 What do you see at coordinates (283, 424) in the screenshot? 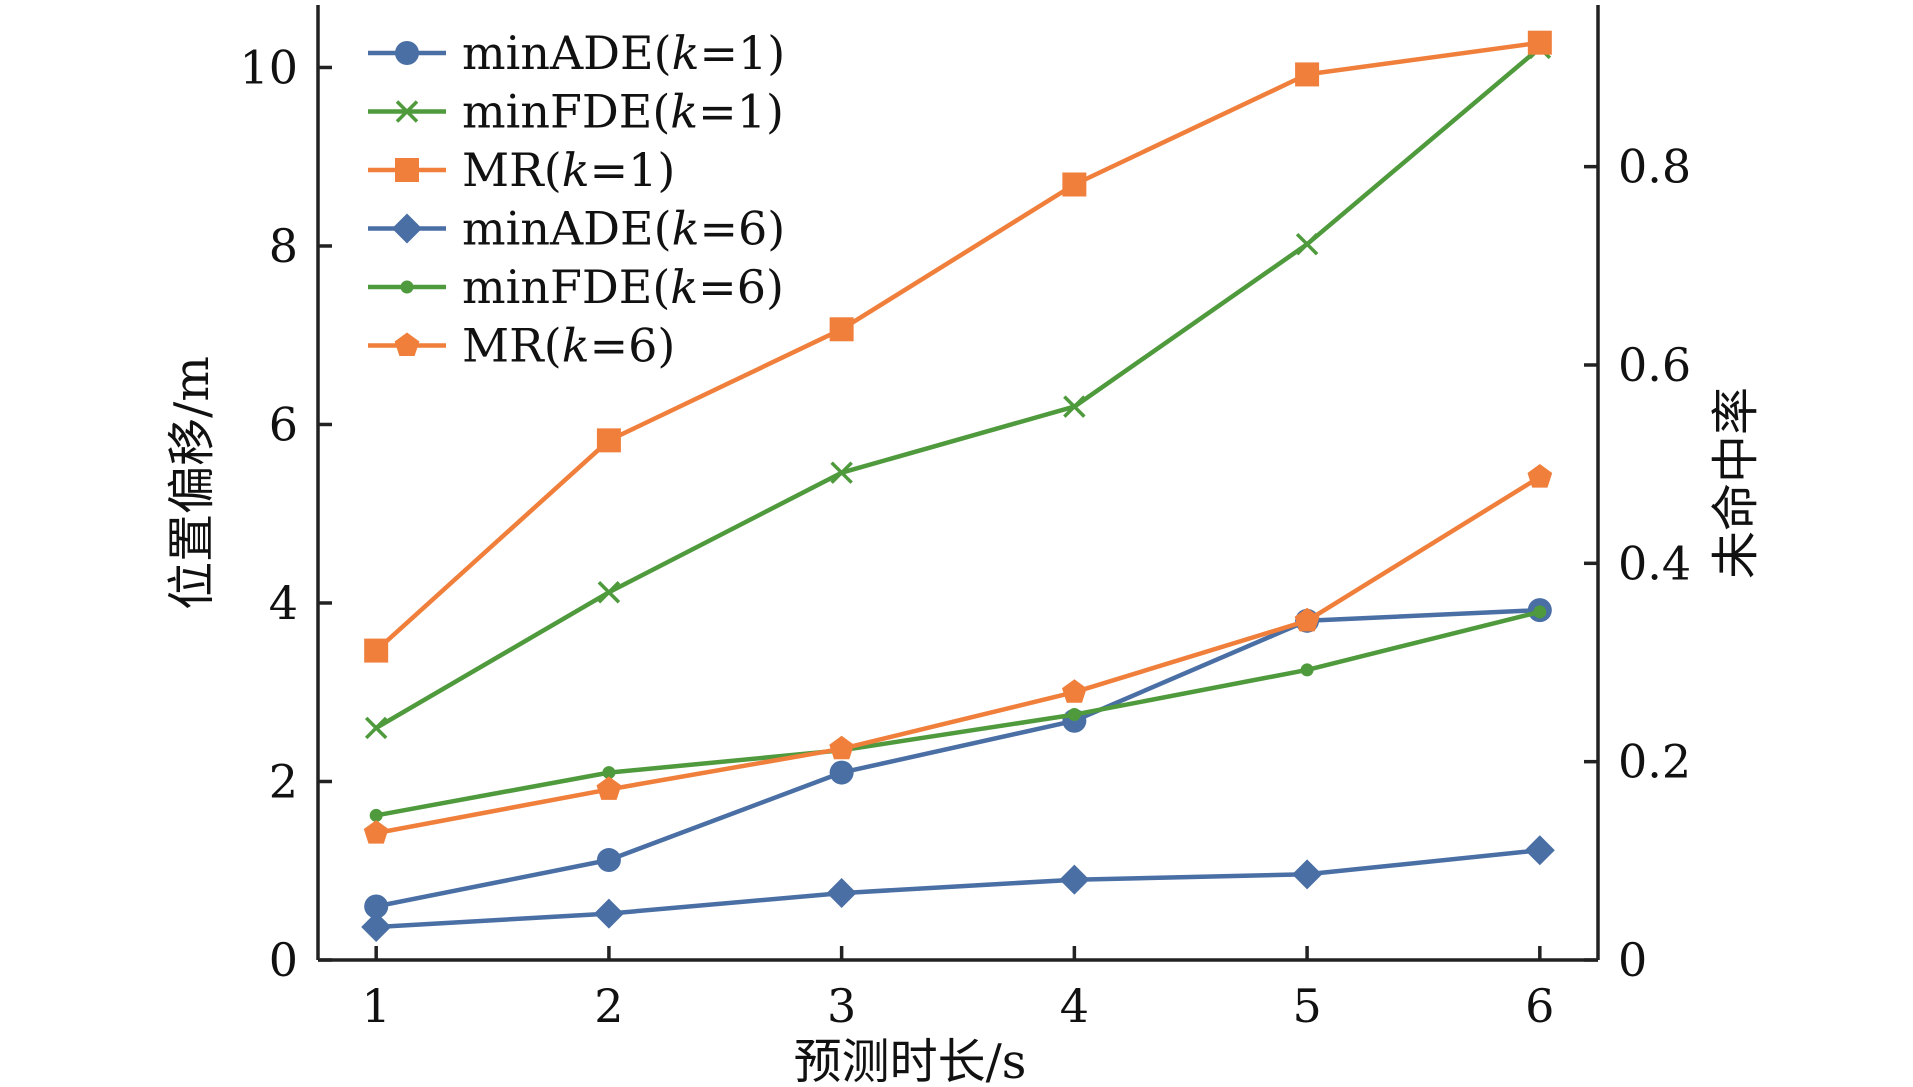
I see `y-left-tick-label: 6` at bounding box center [283, 424].